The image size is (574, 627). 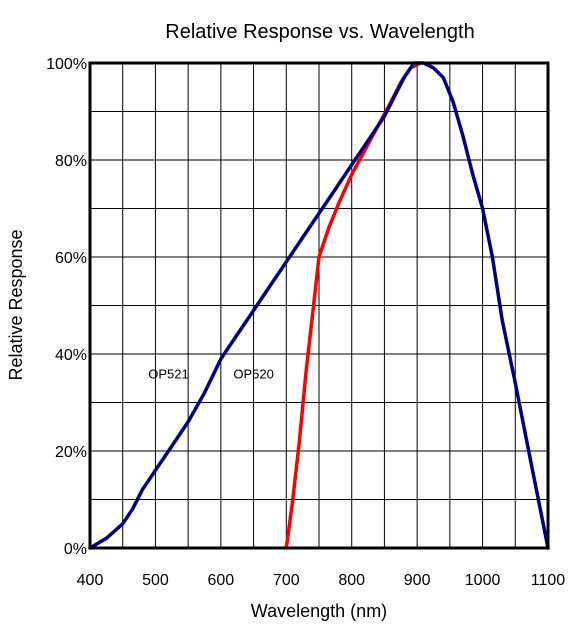 I want to click on series-annotation: OP521, so click(x=168, y=373).